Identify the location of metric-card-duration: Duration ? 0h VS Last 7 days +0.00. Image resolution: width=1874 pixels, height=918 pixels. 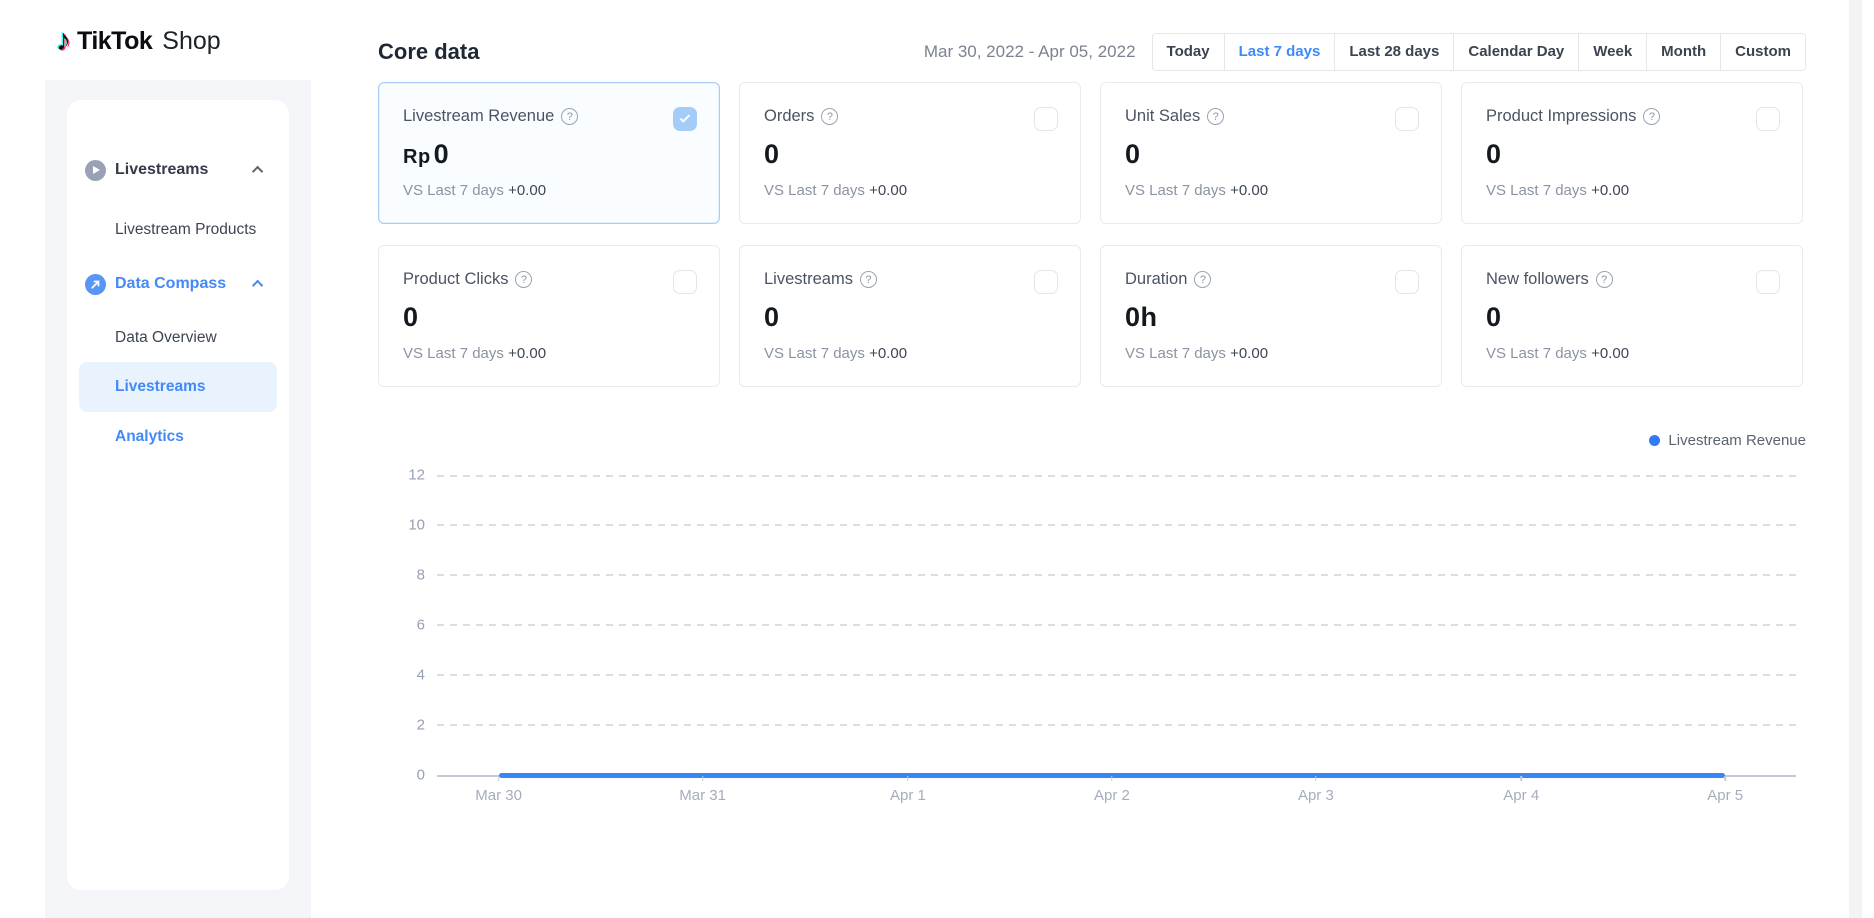
(1271, 316).